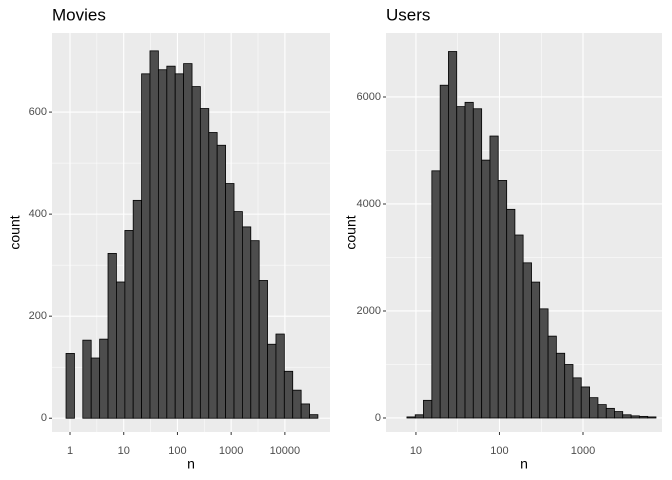 The width and height of the screenshot is (672, 480). I want to click on y-tick-label: 6000, so click(369, 97).